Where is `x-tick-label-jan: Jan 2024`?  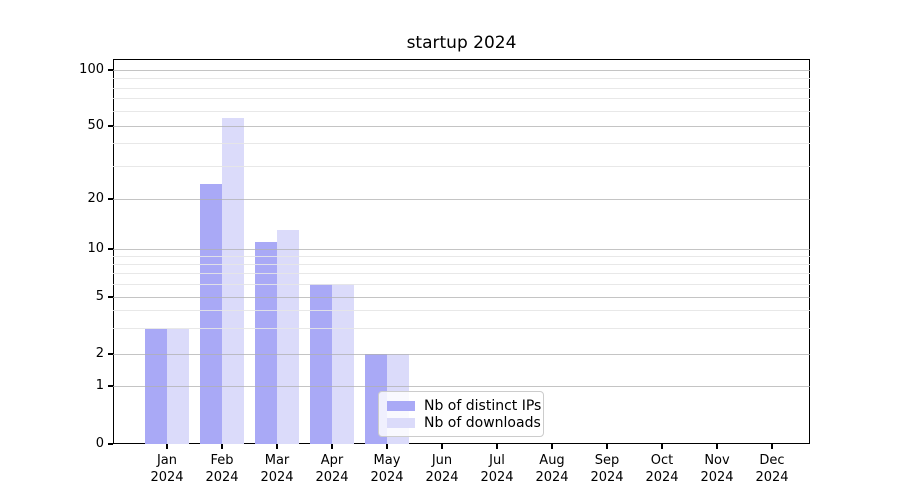
x-tick-label-jan: Jan 2024 is located at coordinates (167, 469).